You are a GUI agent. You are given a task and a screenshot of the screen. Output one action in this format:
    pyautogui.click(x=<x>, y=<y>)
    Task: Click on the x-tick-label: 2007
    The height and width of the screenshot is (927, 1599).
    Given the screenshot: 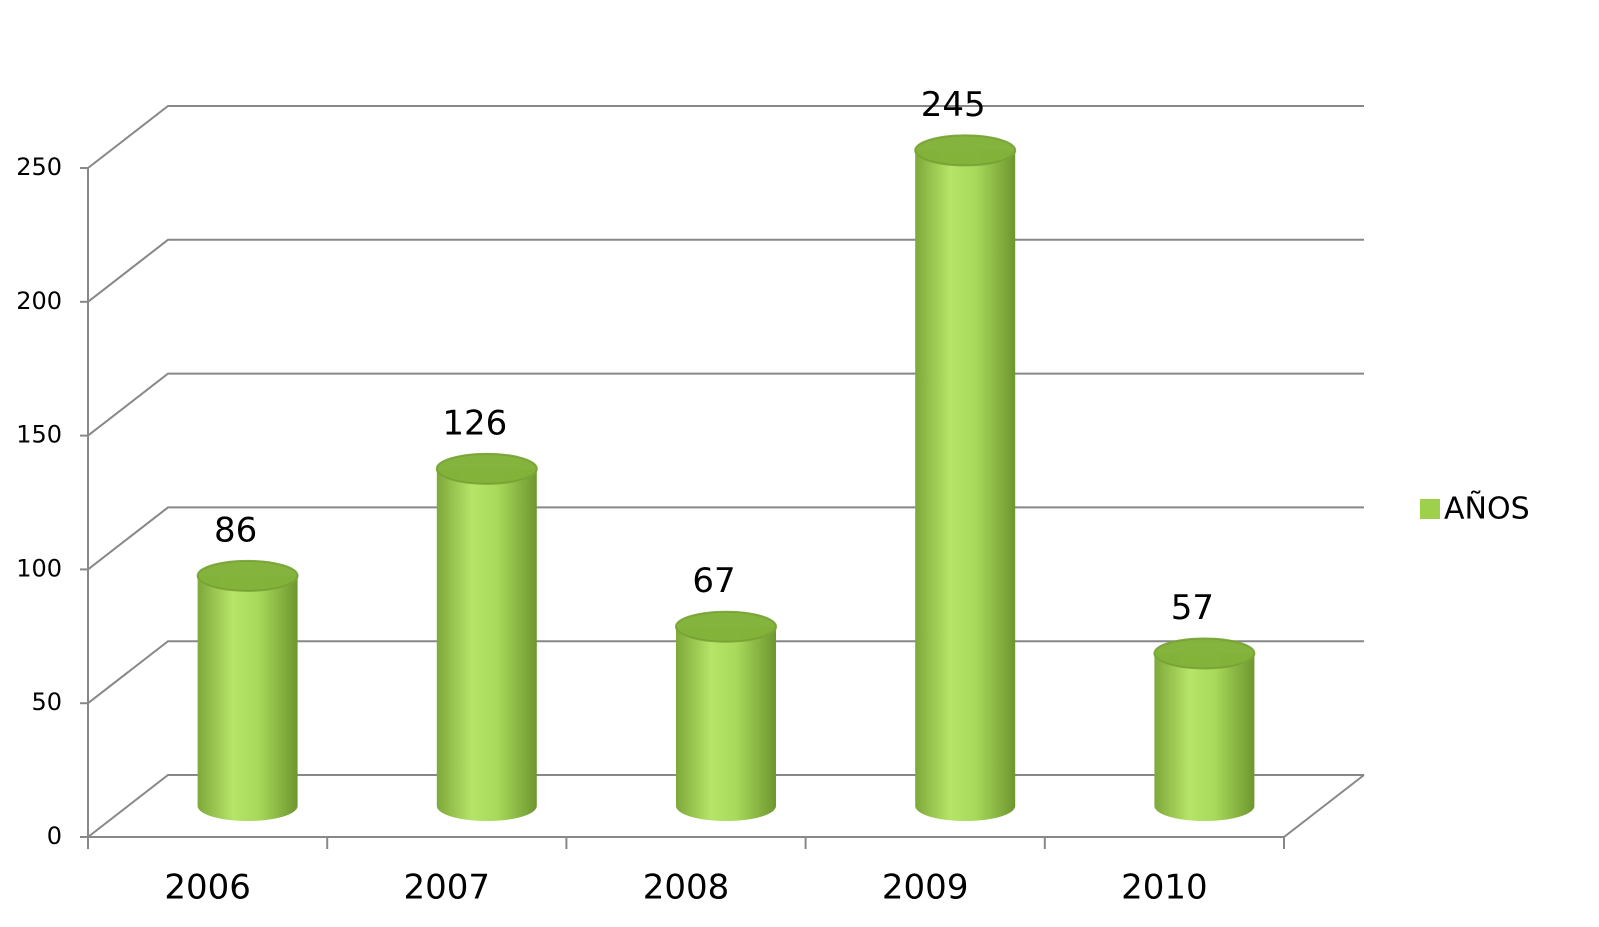 What is the action you would take?
    pyautogui.click(x=447, y=888)
    